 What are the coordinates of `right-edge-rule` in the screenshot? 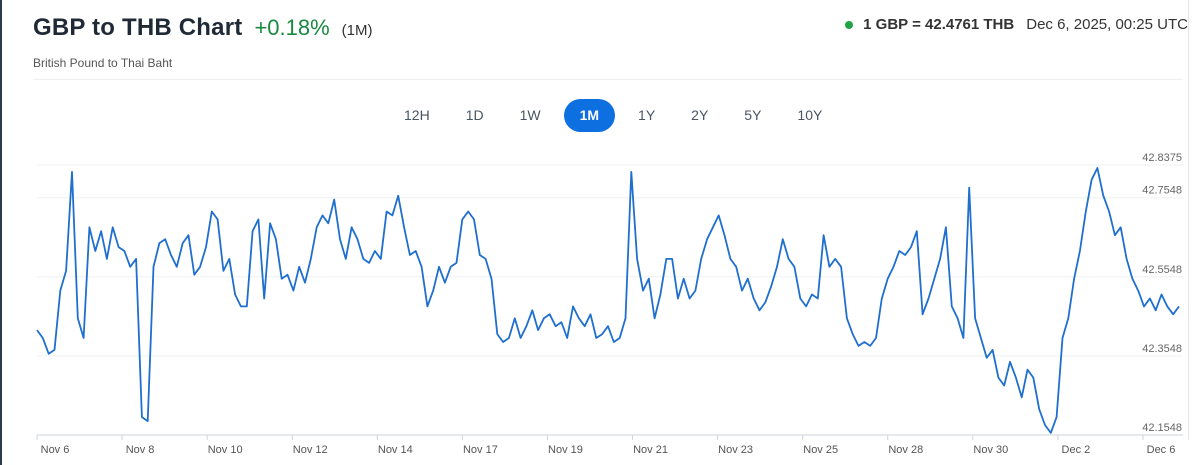 It's located at (1188, 220).